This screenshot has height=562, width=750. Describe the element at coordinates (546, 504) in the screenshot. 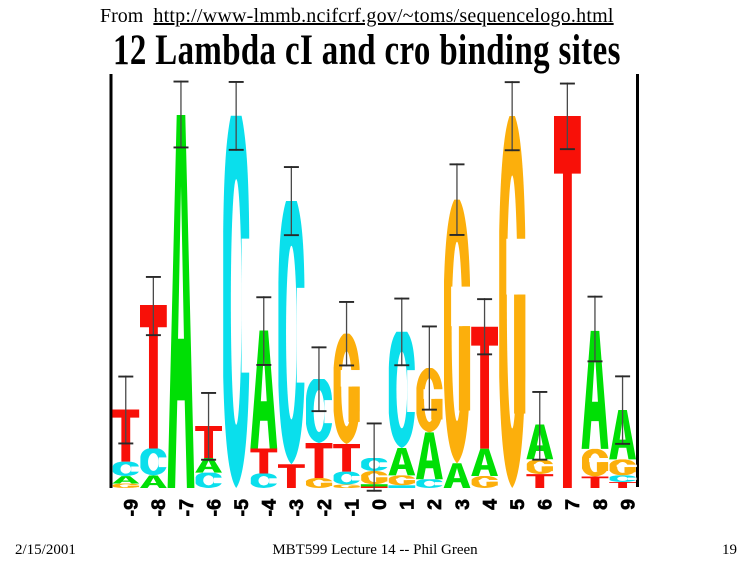

I see `svg-text: 6` at that location.